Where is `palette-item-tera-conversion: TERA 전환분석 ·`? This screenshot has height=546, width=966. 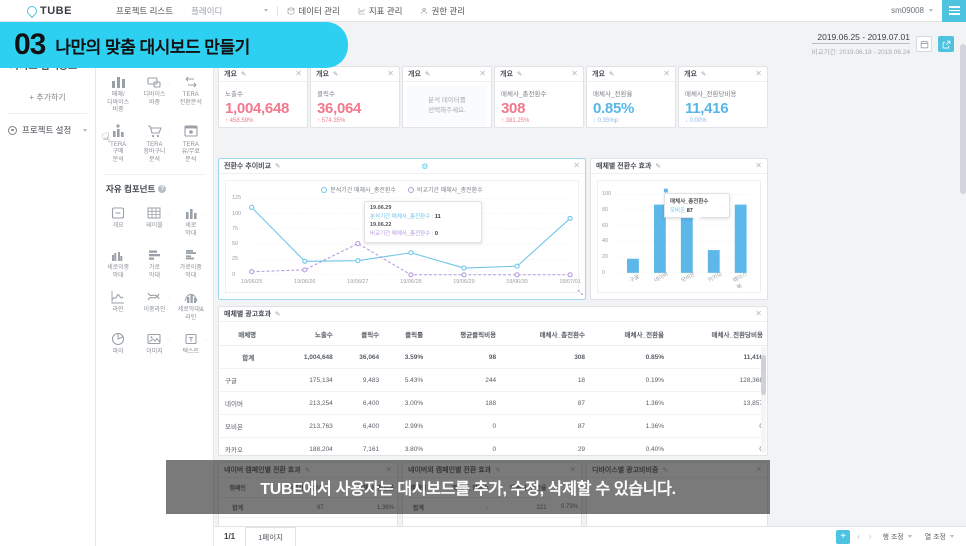 palette-item-tera-conversion: TERA 전환분석 · is located at coordinates (191, 94).